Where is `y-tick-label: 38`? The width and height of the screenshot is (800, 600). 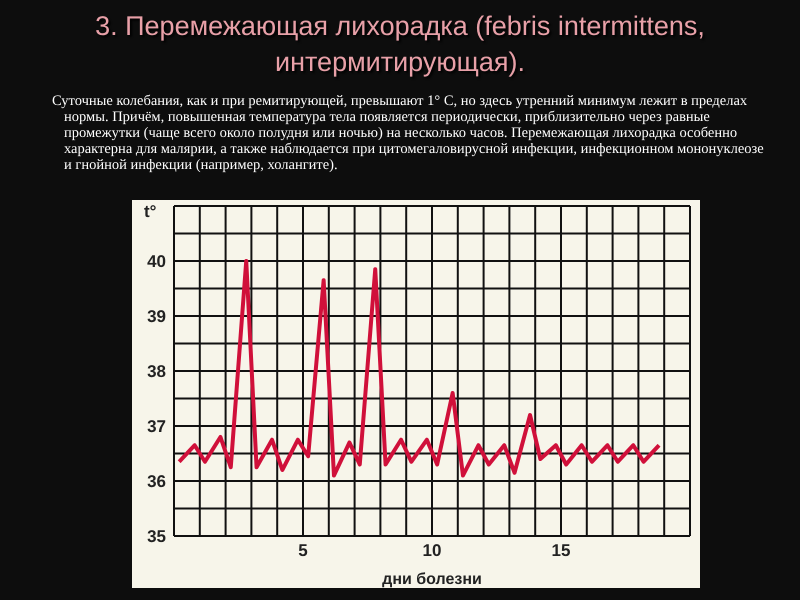 y-tick-label: 38 is located at coordinates (156, 372).